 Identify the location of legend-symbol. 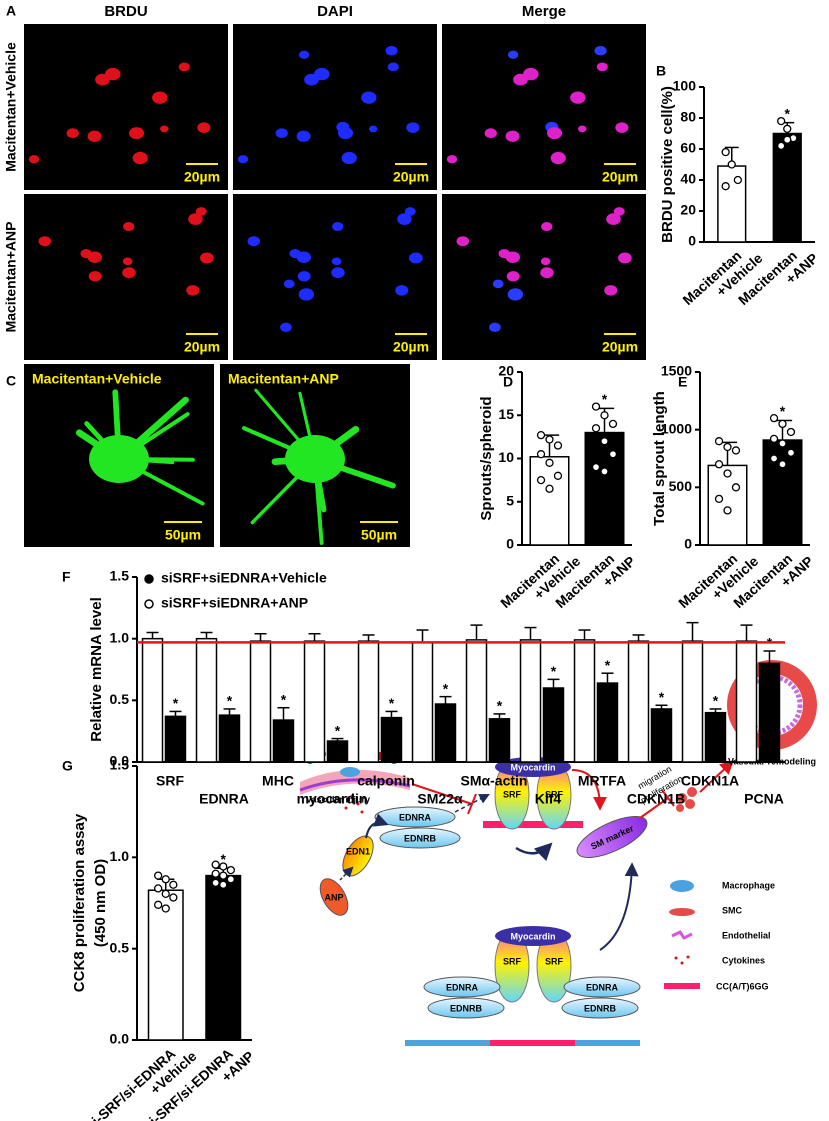
(149, 579).